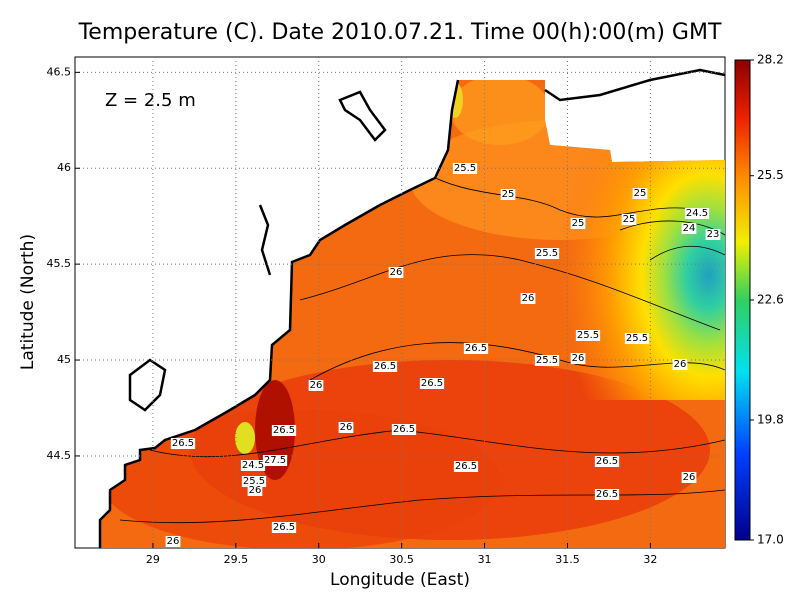 This screenshot has width=800, height=600. Describe the element at coordinates (770, 420) in the screenshot. I see `colorbar-tick-label: 19.8` at that location.